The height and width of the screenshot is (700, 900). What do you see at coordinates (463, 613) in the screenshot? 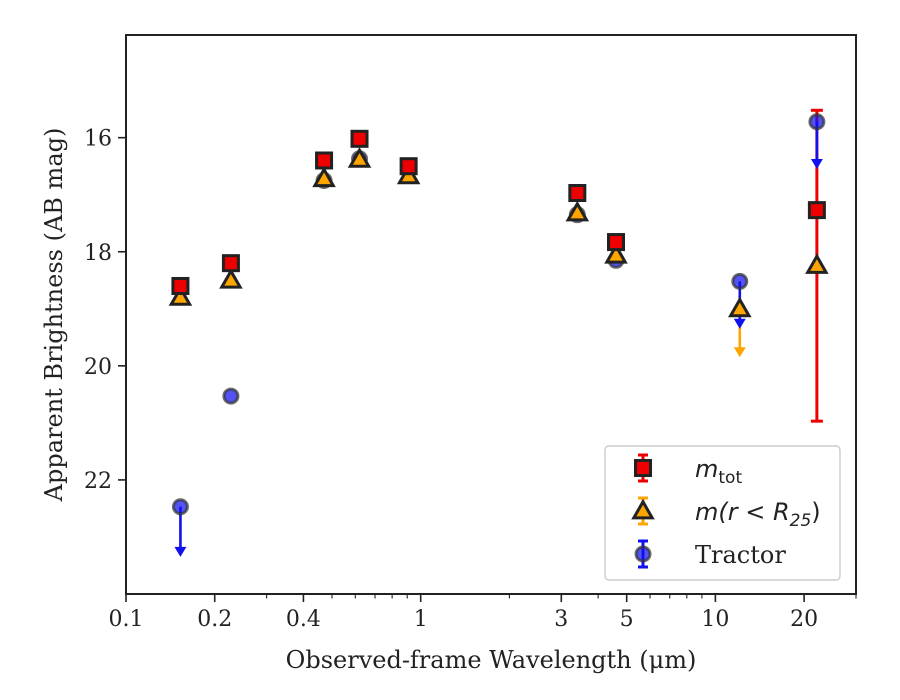
I see `x-axis: 0.1 0.2 0.4 1 3 5 10 20` at bounding box center [463, 613].